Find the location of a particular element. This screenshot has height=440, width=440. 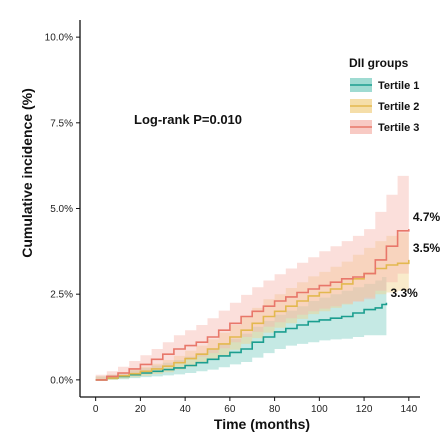

x-tick-label: 60 is located at coordinates (230, 409).